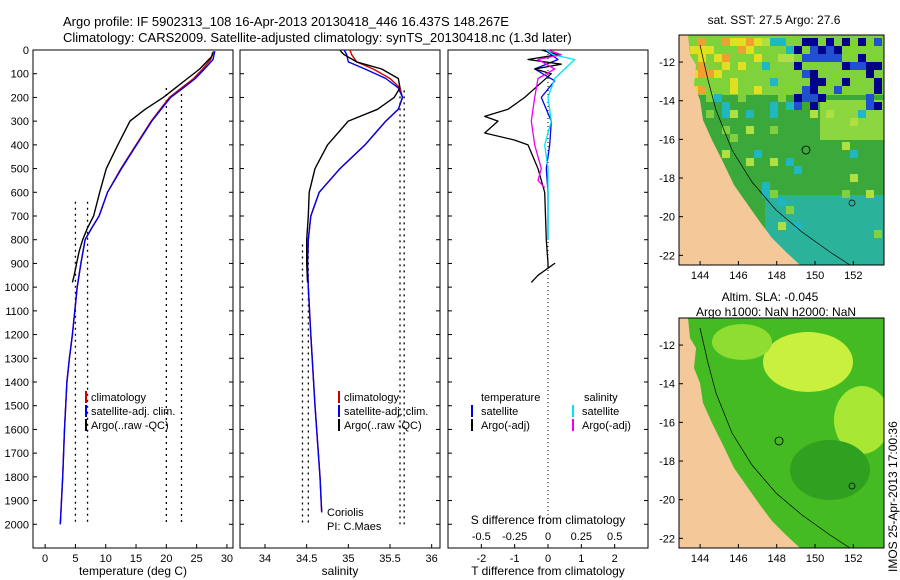 Image resolution: width=900 pixels, height=580 pixels. I want to click on sst-map-frame, so click(781, 150).